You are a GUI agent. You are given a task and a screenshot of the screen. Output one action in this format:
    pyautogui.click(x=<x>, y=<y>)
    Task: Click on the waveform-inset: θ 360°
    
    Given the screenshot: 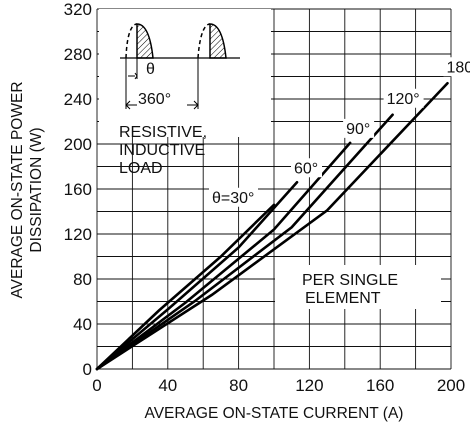 What is the action you would take?
    pyautogui.click(x=180, y=66)
    